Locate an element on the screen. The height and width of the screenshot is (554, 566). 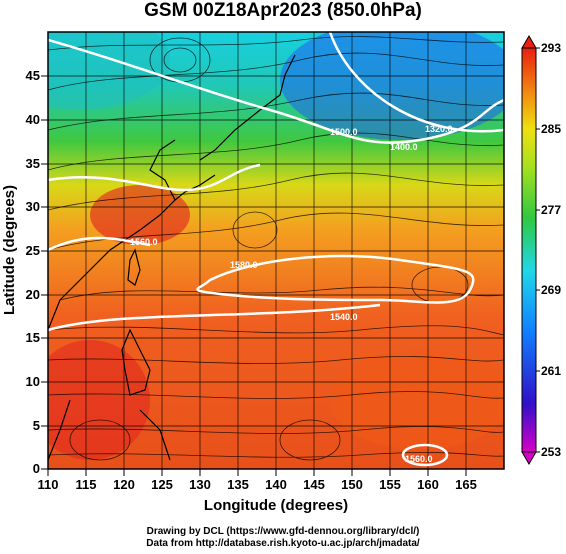
x-tick-label: 165 is located at coordinates (466, 484).